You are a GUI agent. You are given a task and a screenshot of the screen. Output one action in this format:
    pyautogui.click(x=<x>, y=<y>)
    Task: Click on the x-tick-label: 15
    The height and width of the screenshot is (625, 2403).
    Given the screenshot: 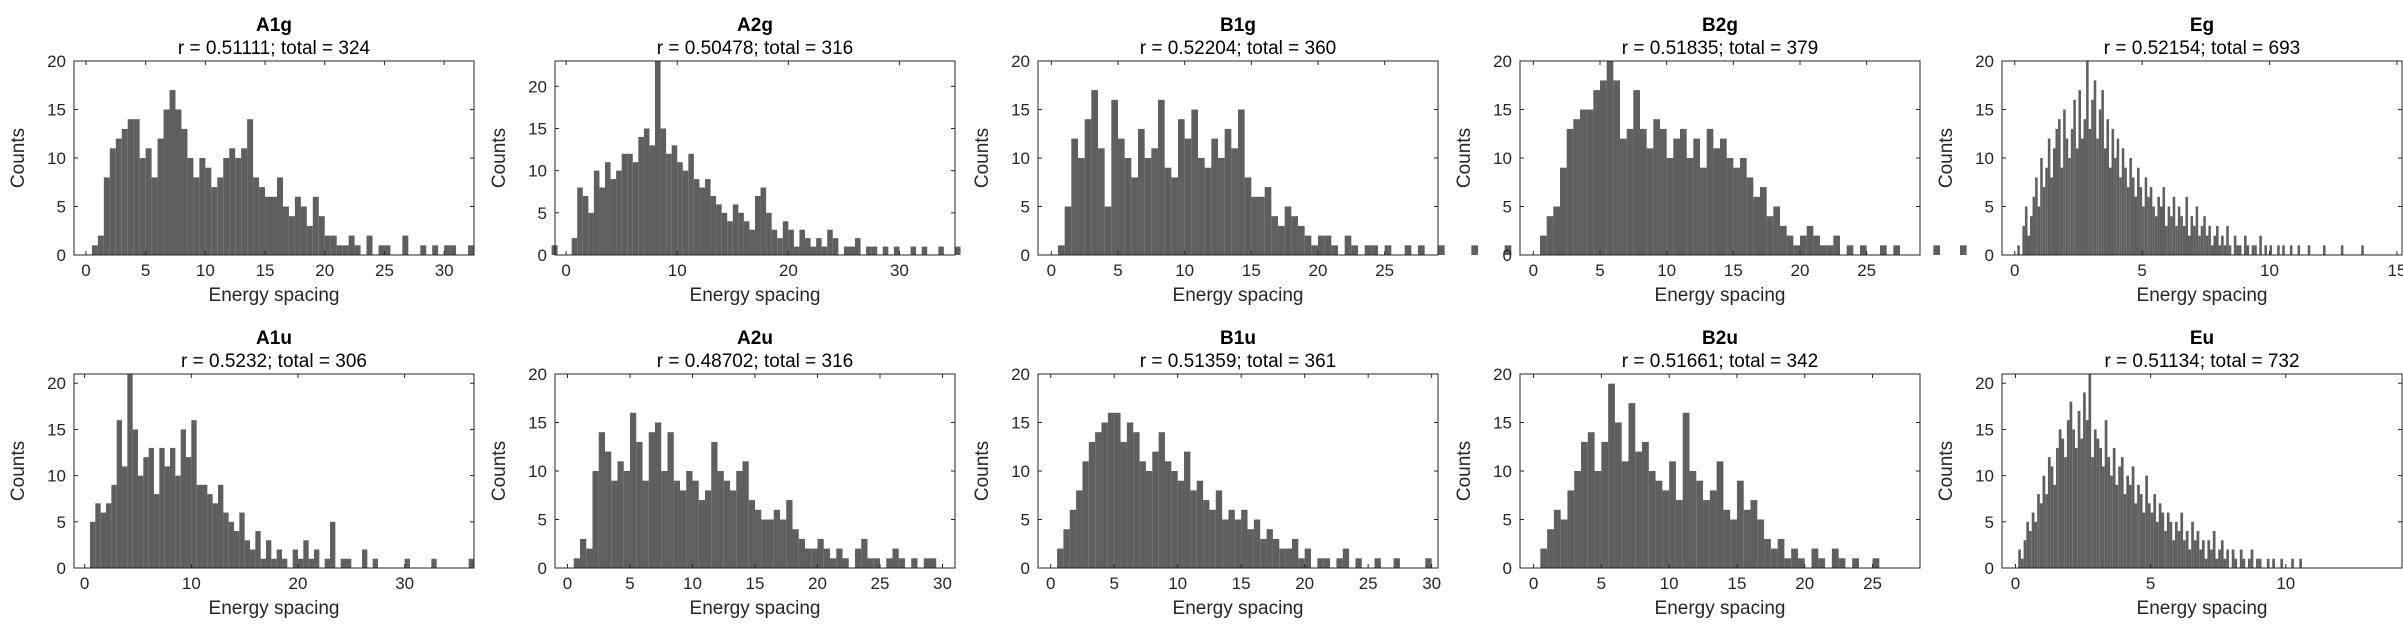 What is the action you would take?
    pyautogui.click(x=1241, y=583)
    